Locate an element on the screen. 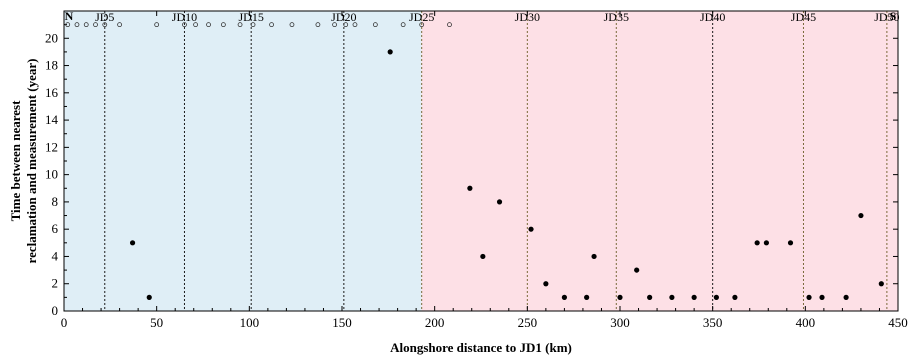 The width and height of the screenshot is (916, 356). y-tick-label: 4 is located at coordinates (55, 255).